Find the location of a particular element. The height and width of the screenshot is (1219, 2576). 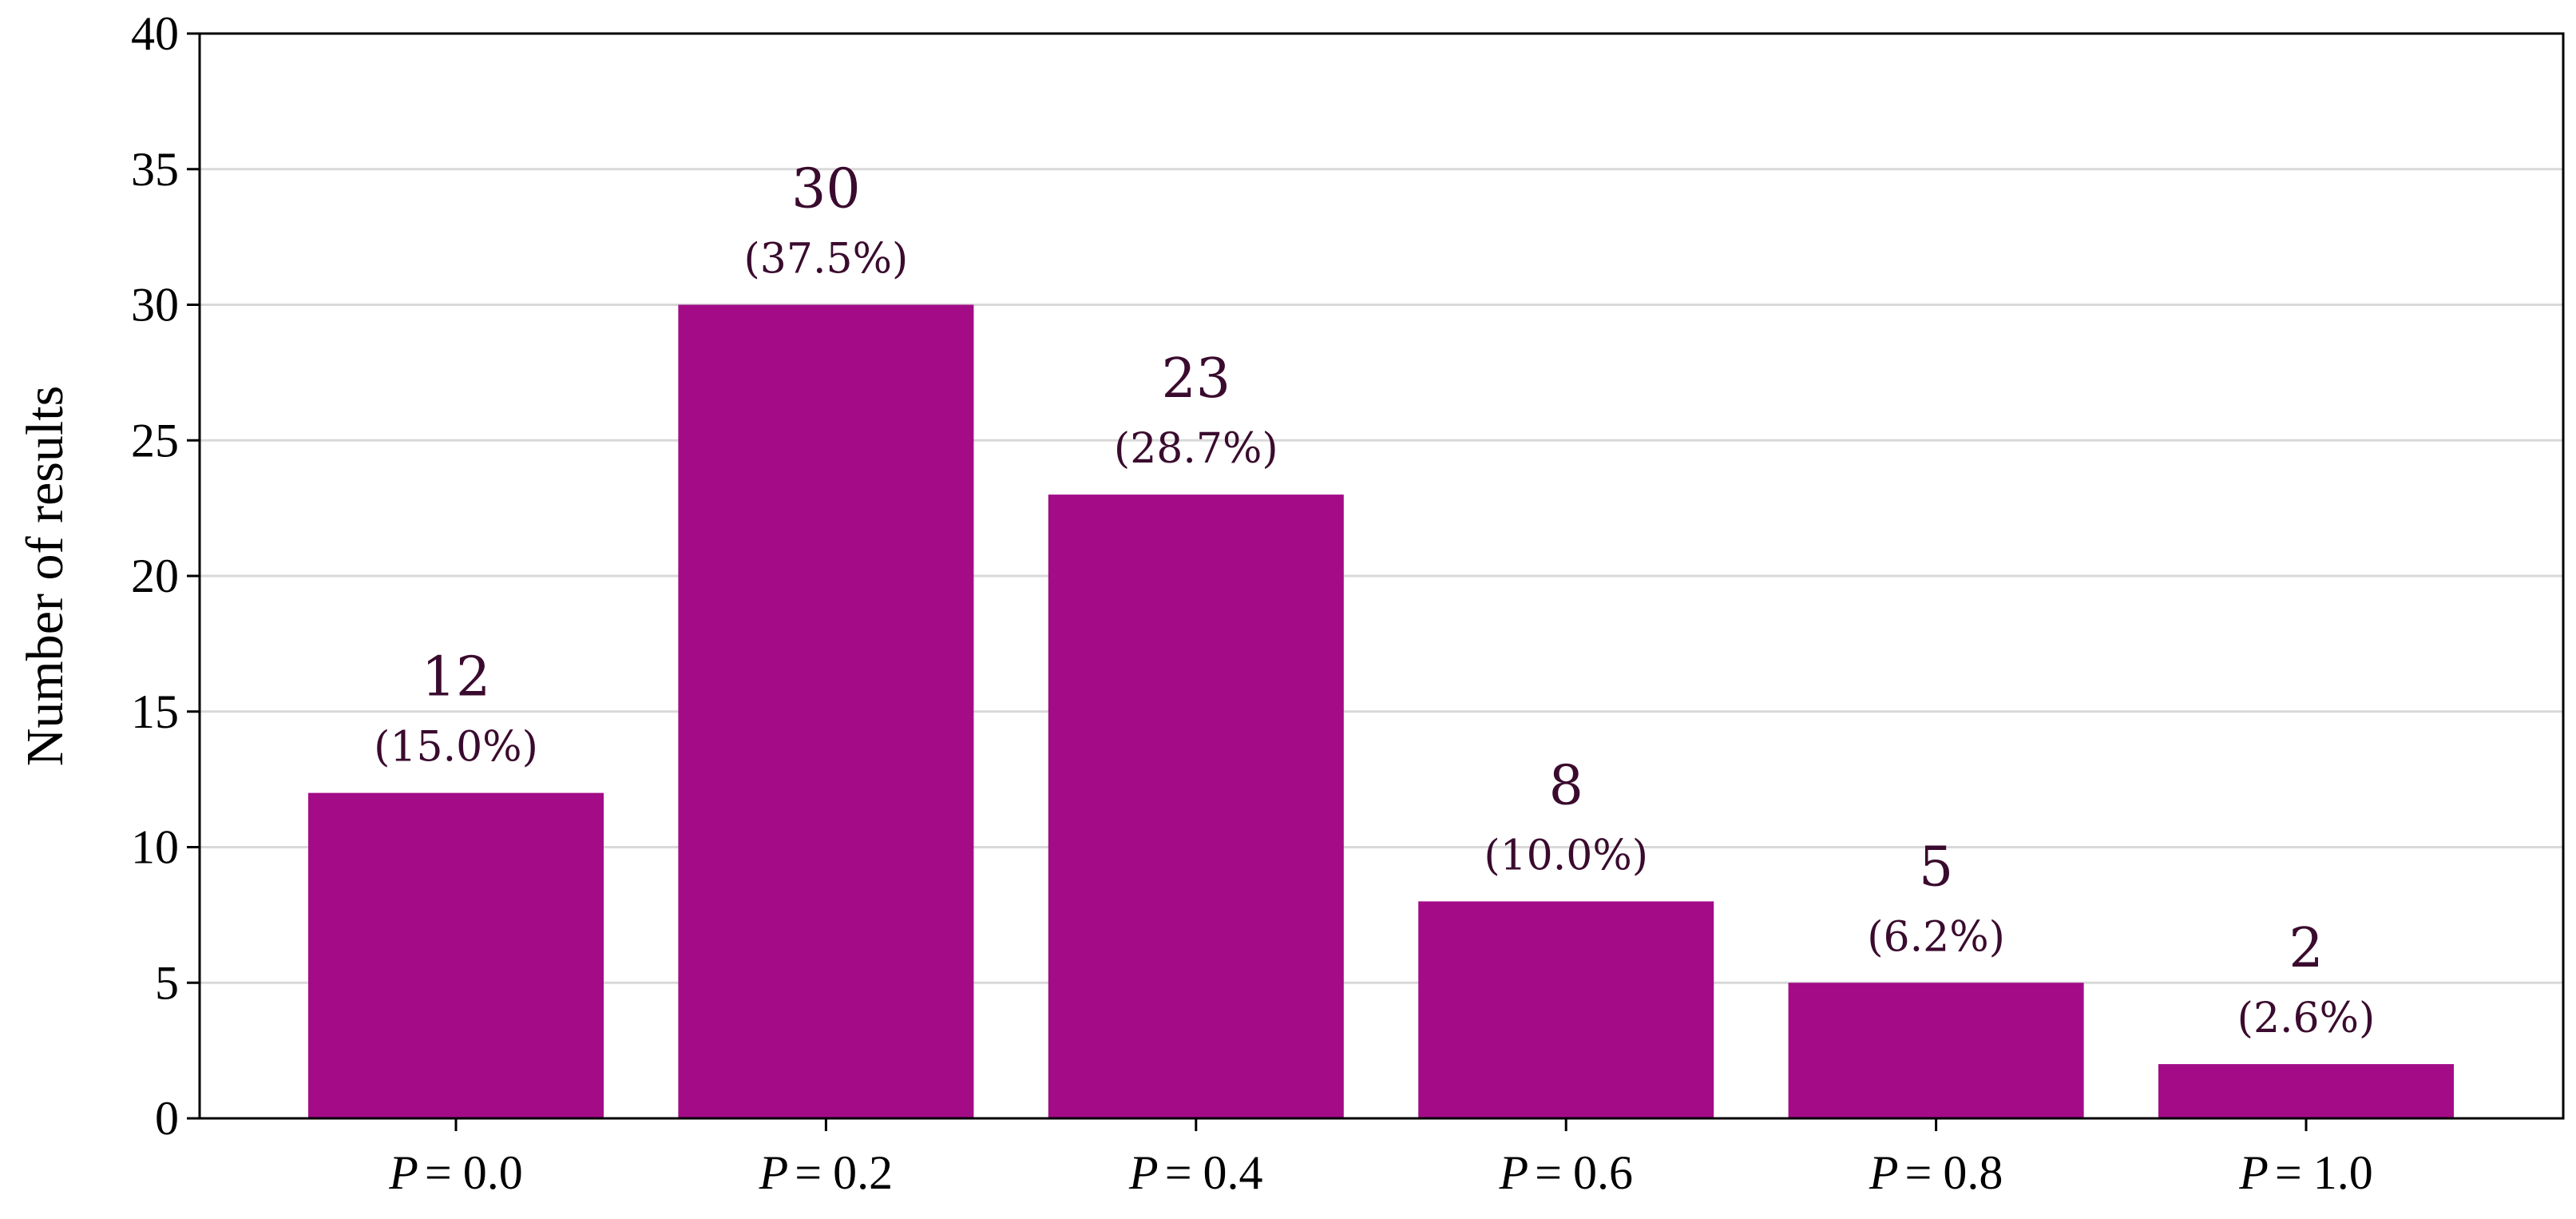

y-tick-label: 20 is located at coordinates (155, 576).